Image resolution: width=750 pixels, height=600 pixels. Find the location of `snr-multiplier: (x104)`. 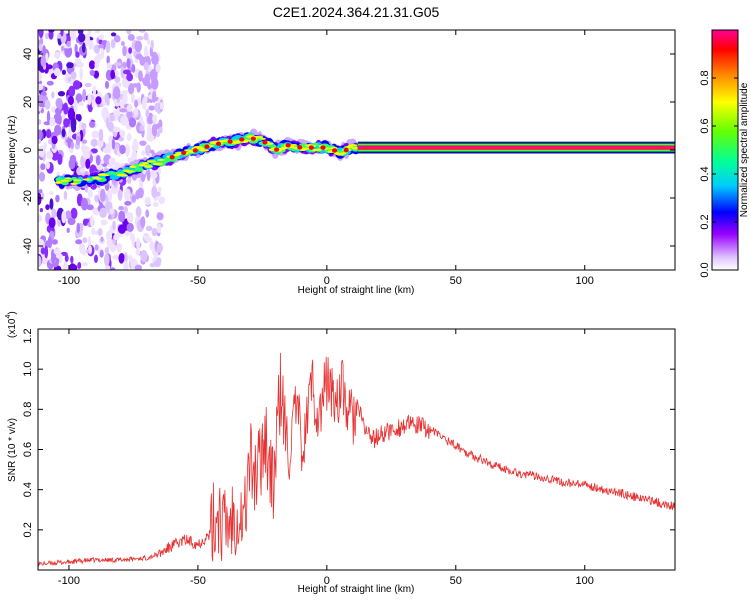

snr-multiplier: (x104) is located at coordinates (11, 324).